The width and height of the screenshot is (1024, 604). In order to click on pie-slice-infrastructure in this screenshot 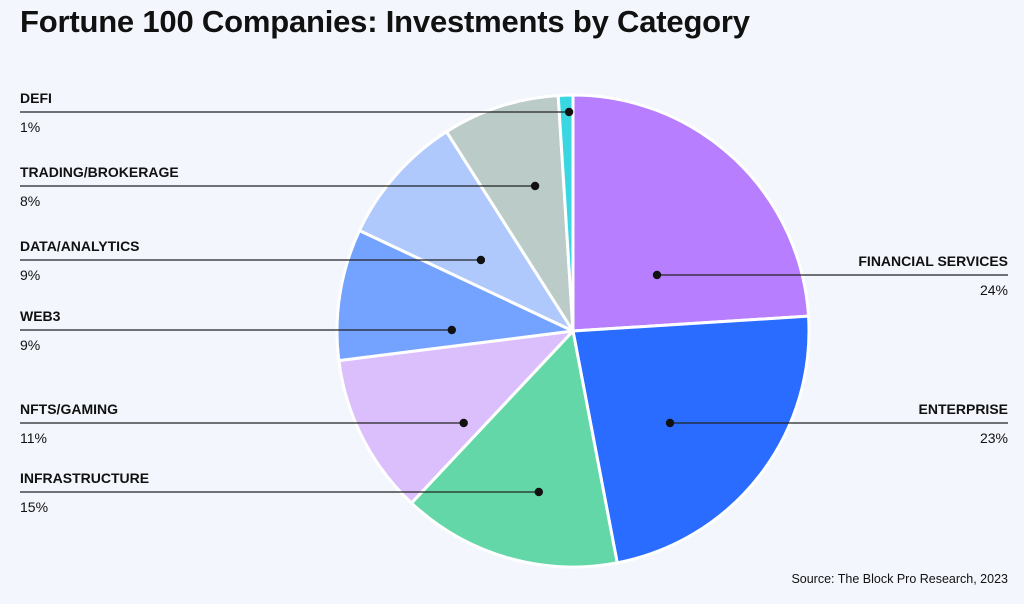, I will do `click(514, 449)`.